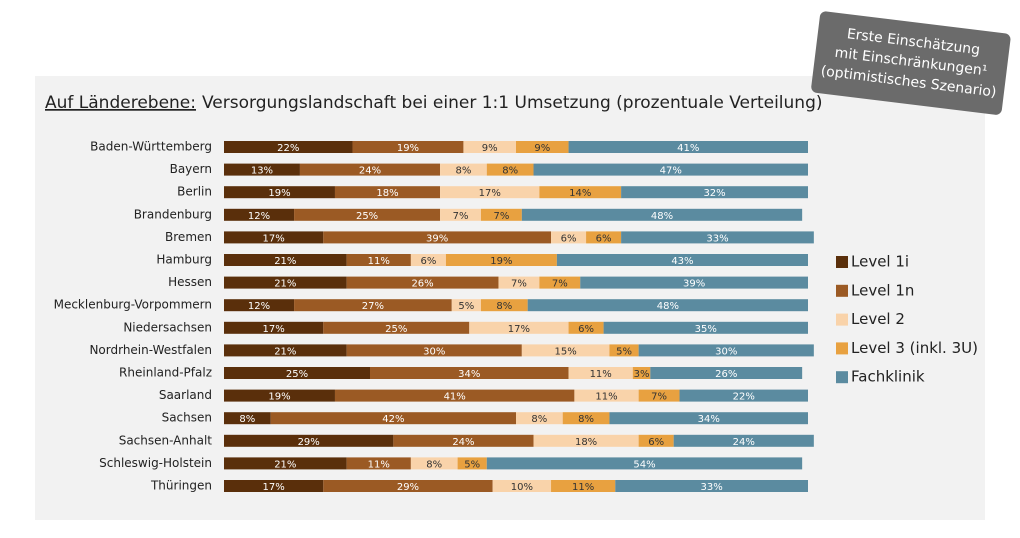  What do you see at coordinates (151, 147) in the screenshot?
I see `y-tick-label: Baden-Württemberg` at bounding box center [151, 147].